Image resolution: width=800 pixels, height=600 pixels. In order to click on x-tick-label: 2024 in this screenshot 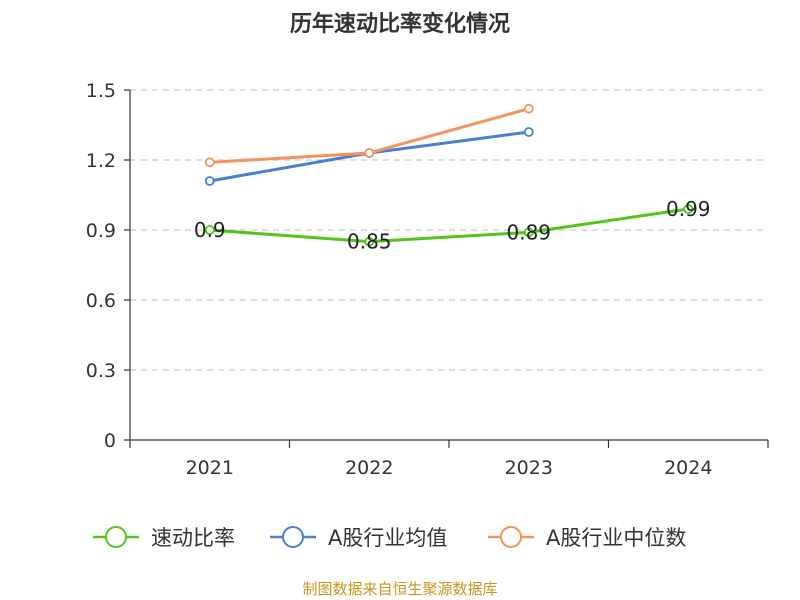, I will do `click(688, 468)`.